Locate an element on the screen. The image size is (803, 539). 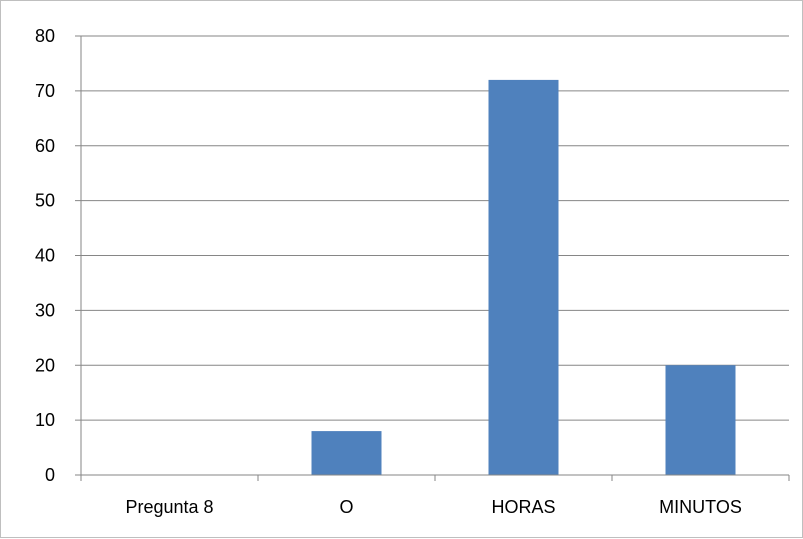
x-tick-label: O is located at coordinates (346, 507).